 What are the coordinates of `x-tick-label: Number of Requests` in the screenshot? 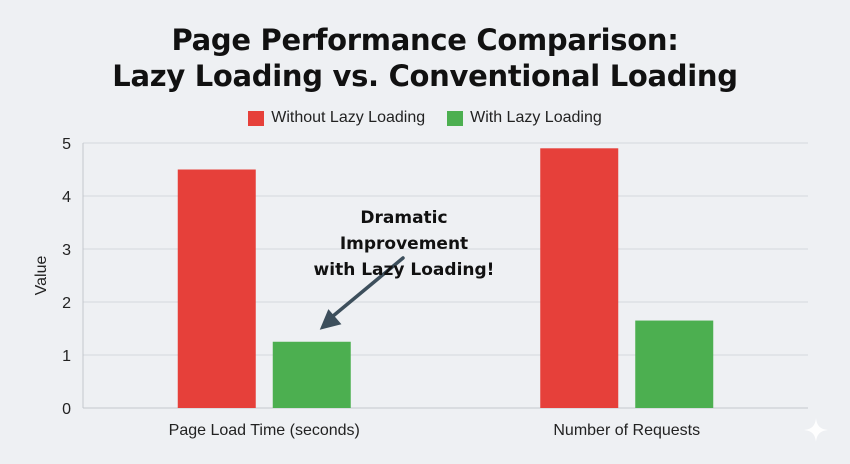 It's located at (626, 430).